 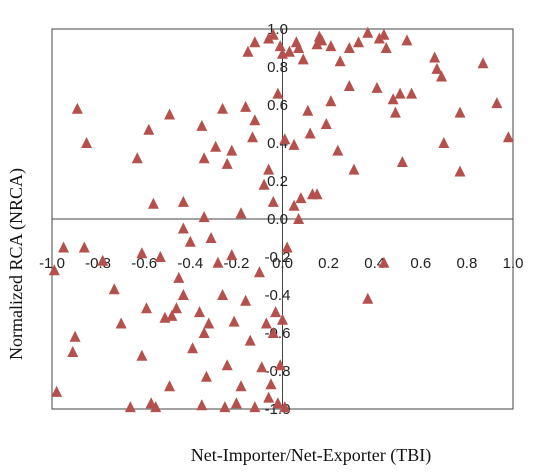 I want to click on y-tick-label: 0.0, so click(x=277, y=219).